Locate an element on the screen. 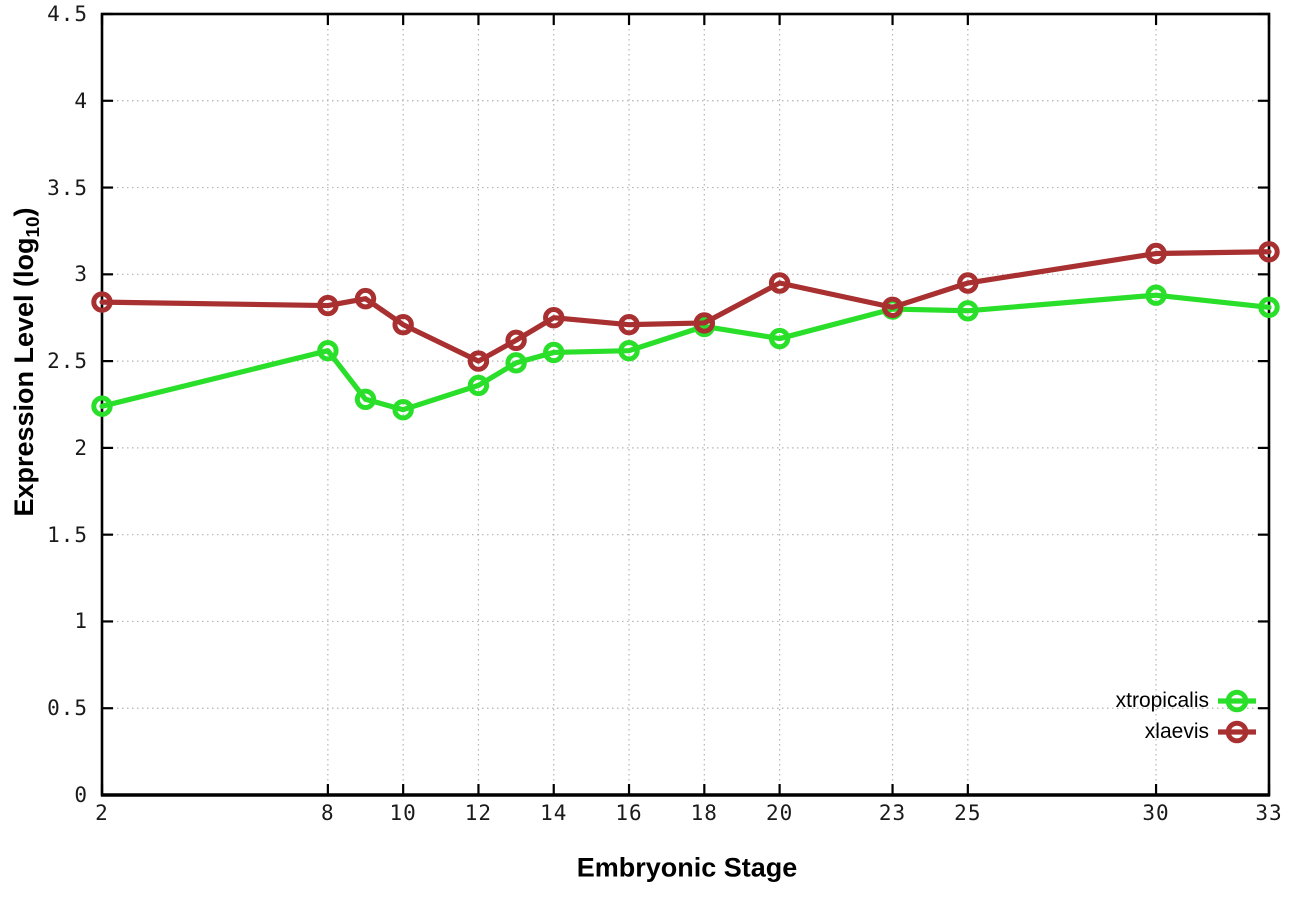  series-xlaevis-line is located at coordinates (685, 306).